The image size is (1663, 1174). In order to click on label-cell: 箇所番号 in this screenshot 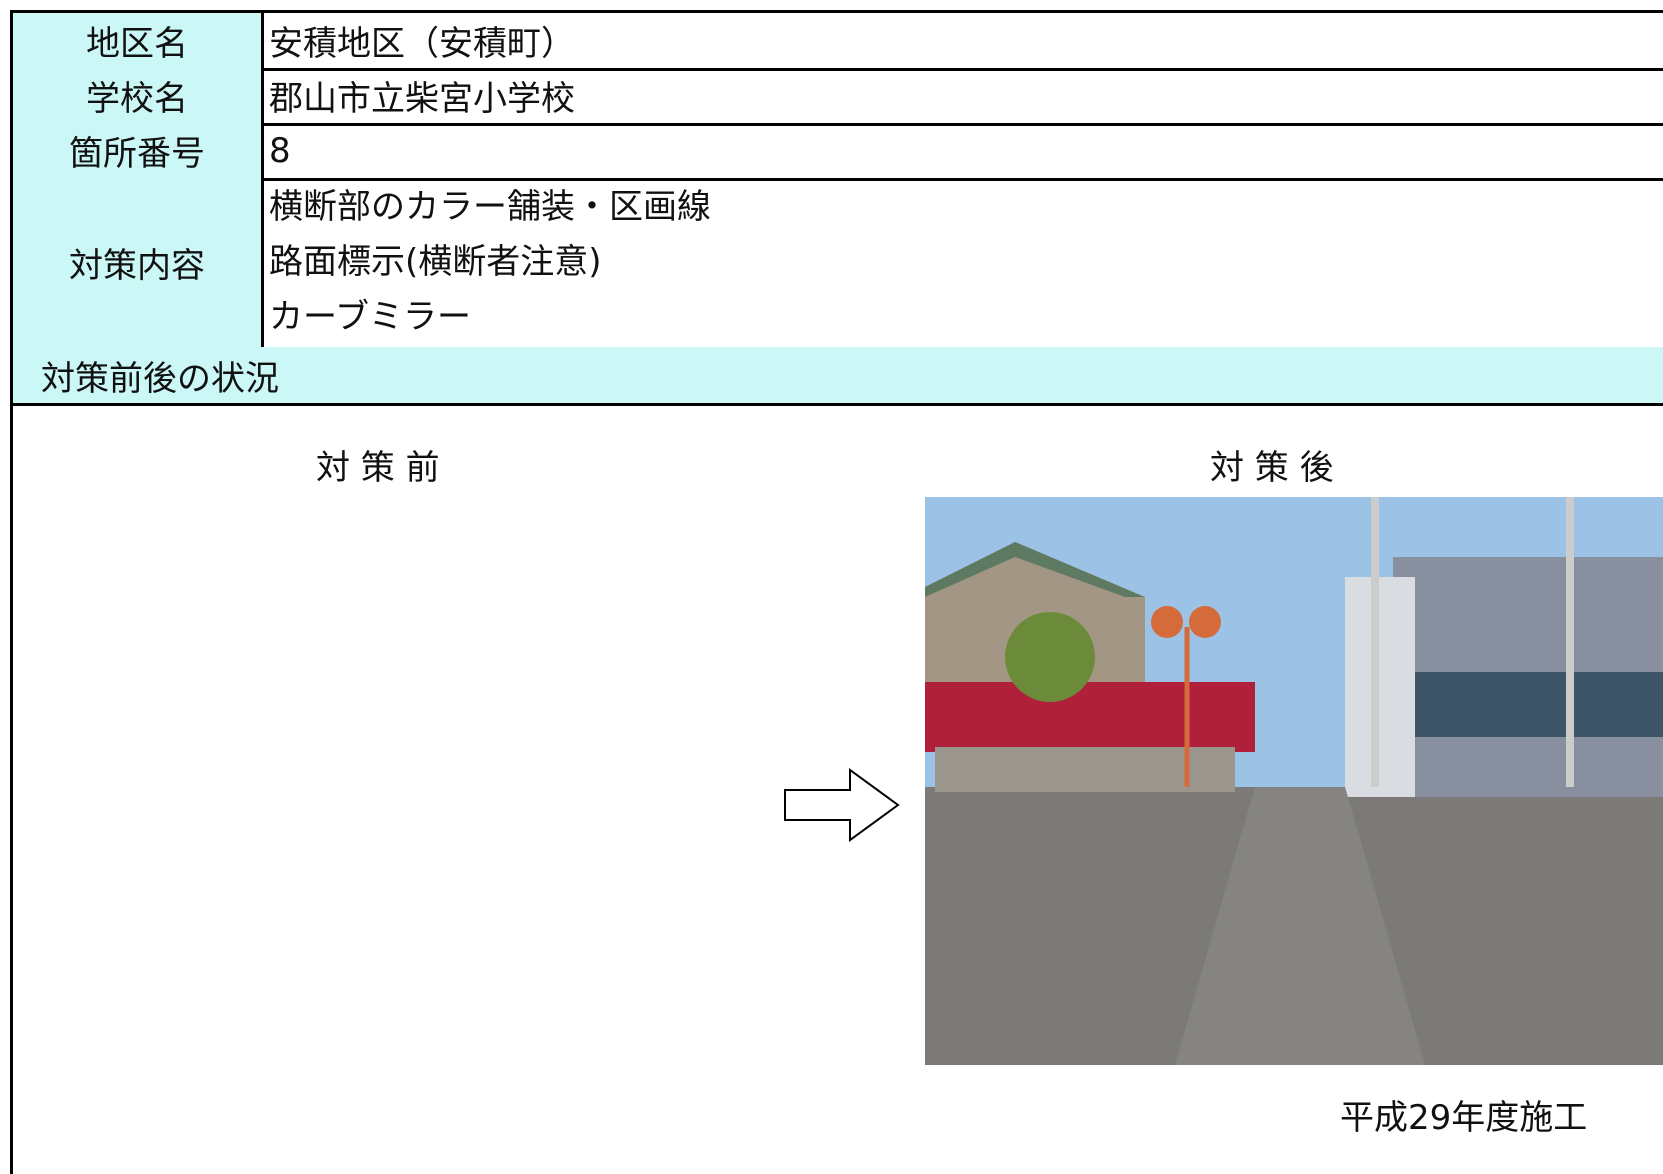, I will do `click(137, 152)`.